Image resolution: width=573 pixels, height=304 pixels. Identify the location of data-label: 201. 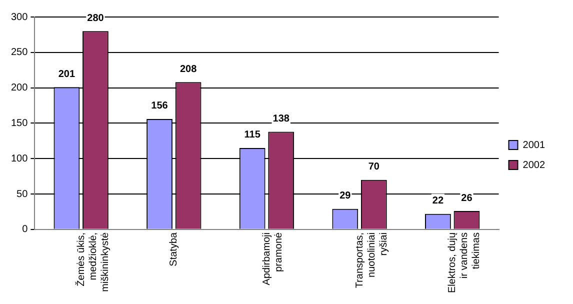
(67, 74).